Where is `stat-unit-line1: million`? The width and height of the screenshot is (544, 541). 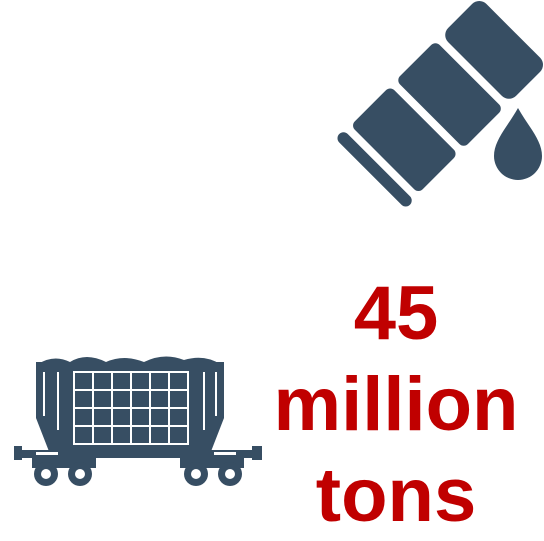 stat-unit-line1: million is located at coordinates (396, 404).